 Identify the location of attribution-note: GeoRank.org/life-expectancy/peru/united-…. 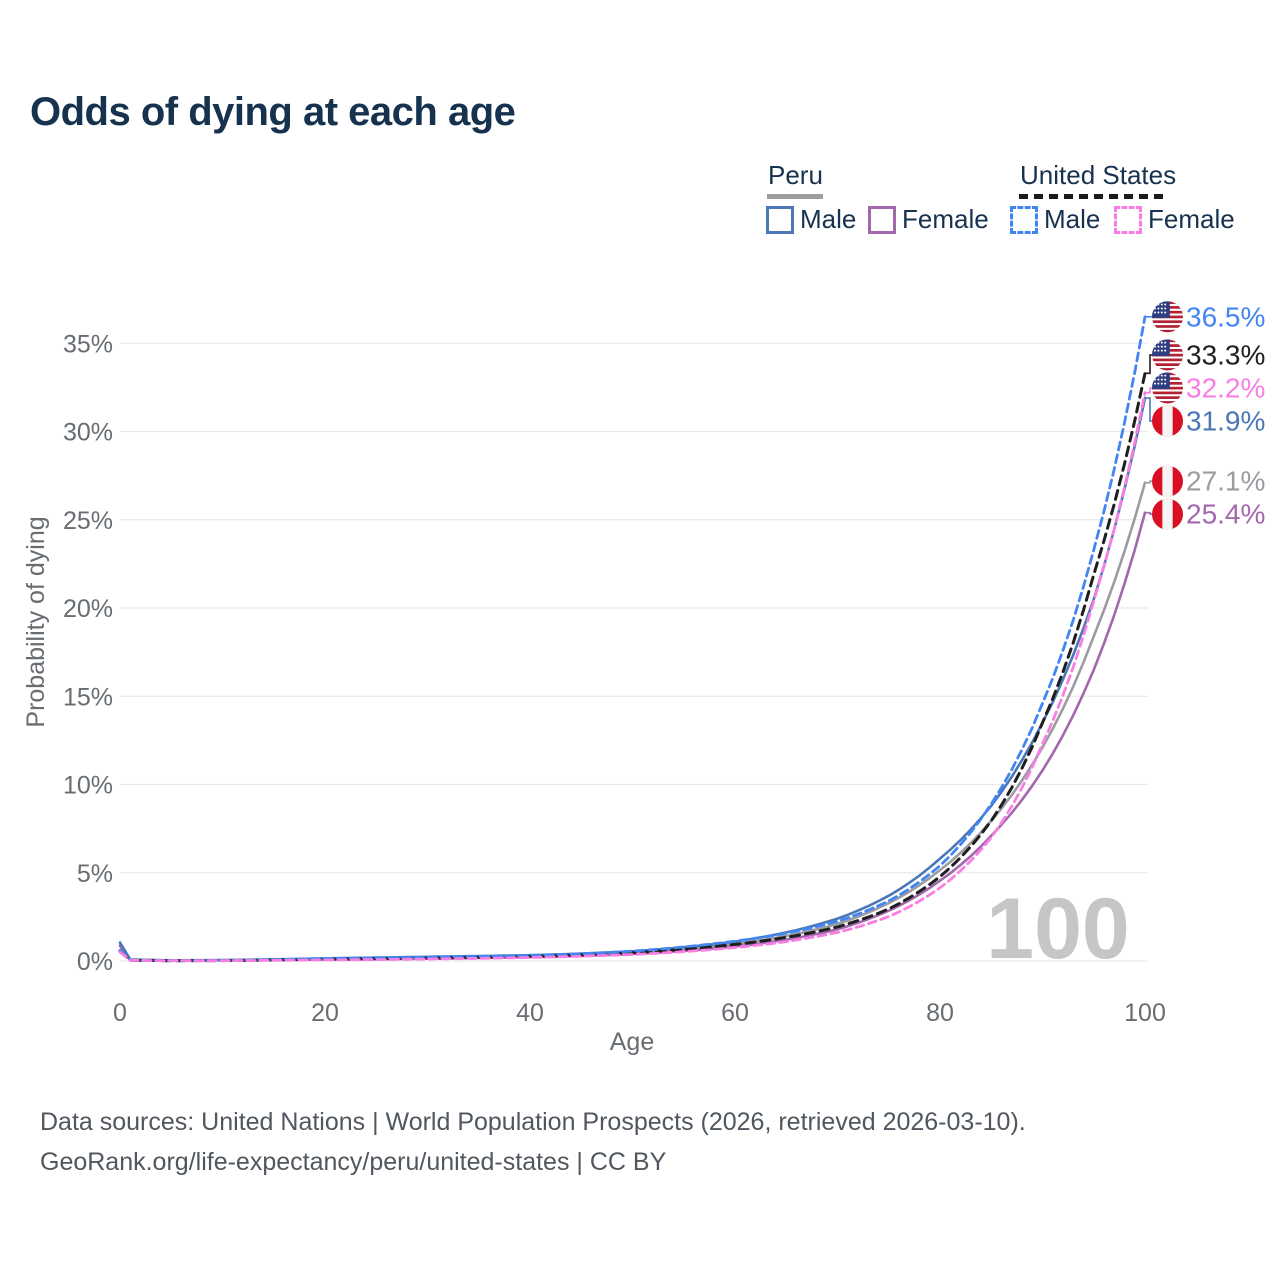
(353, 1162).